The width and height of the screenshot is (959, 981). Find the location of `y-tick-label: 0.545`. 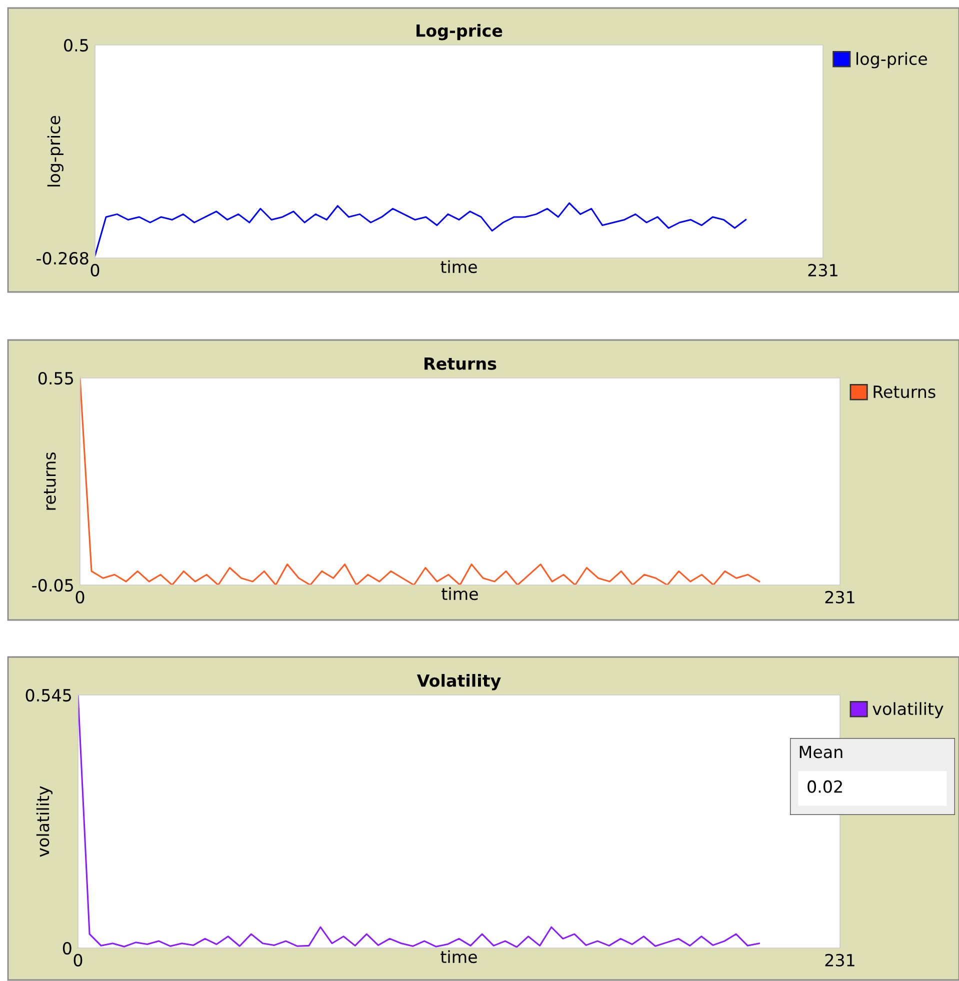

y-tick-label: 0.545 is located at coordinates (48, 695).